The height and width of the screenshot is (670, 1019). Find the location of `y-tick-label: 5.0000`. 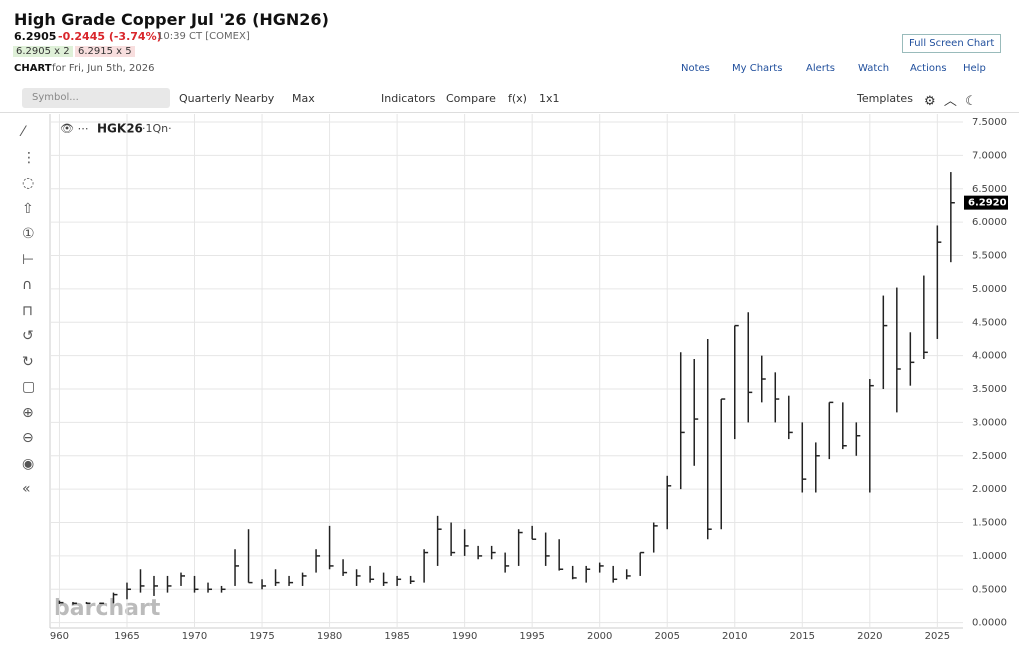

y-tick-label: 5.0000 is located at coordinates (989, 289).